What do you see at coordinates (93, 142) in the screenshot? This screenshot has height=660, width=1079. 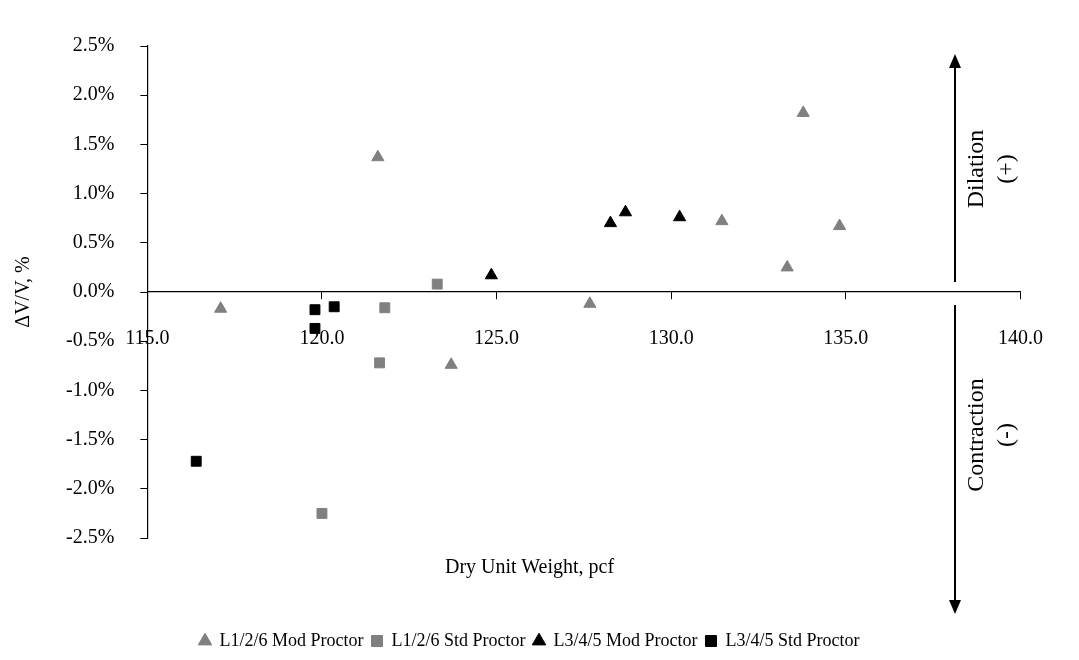 I see `y-tick-label: 1.5%` at bounding box center [93, 142].